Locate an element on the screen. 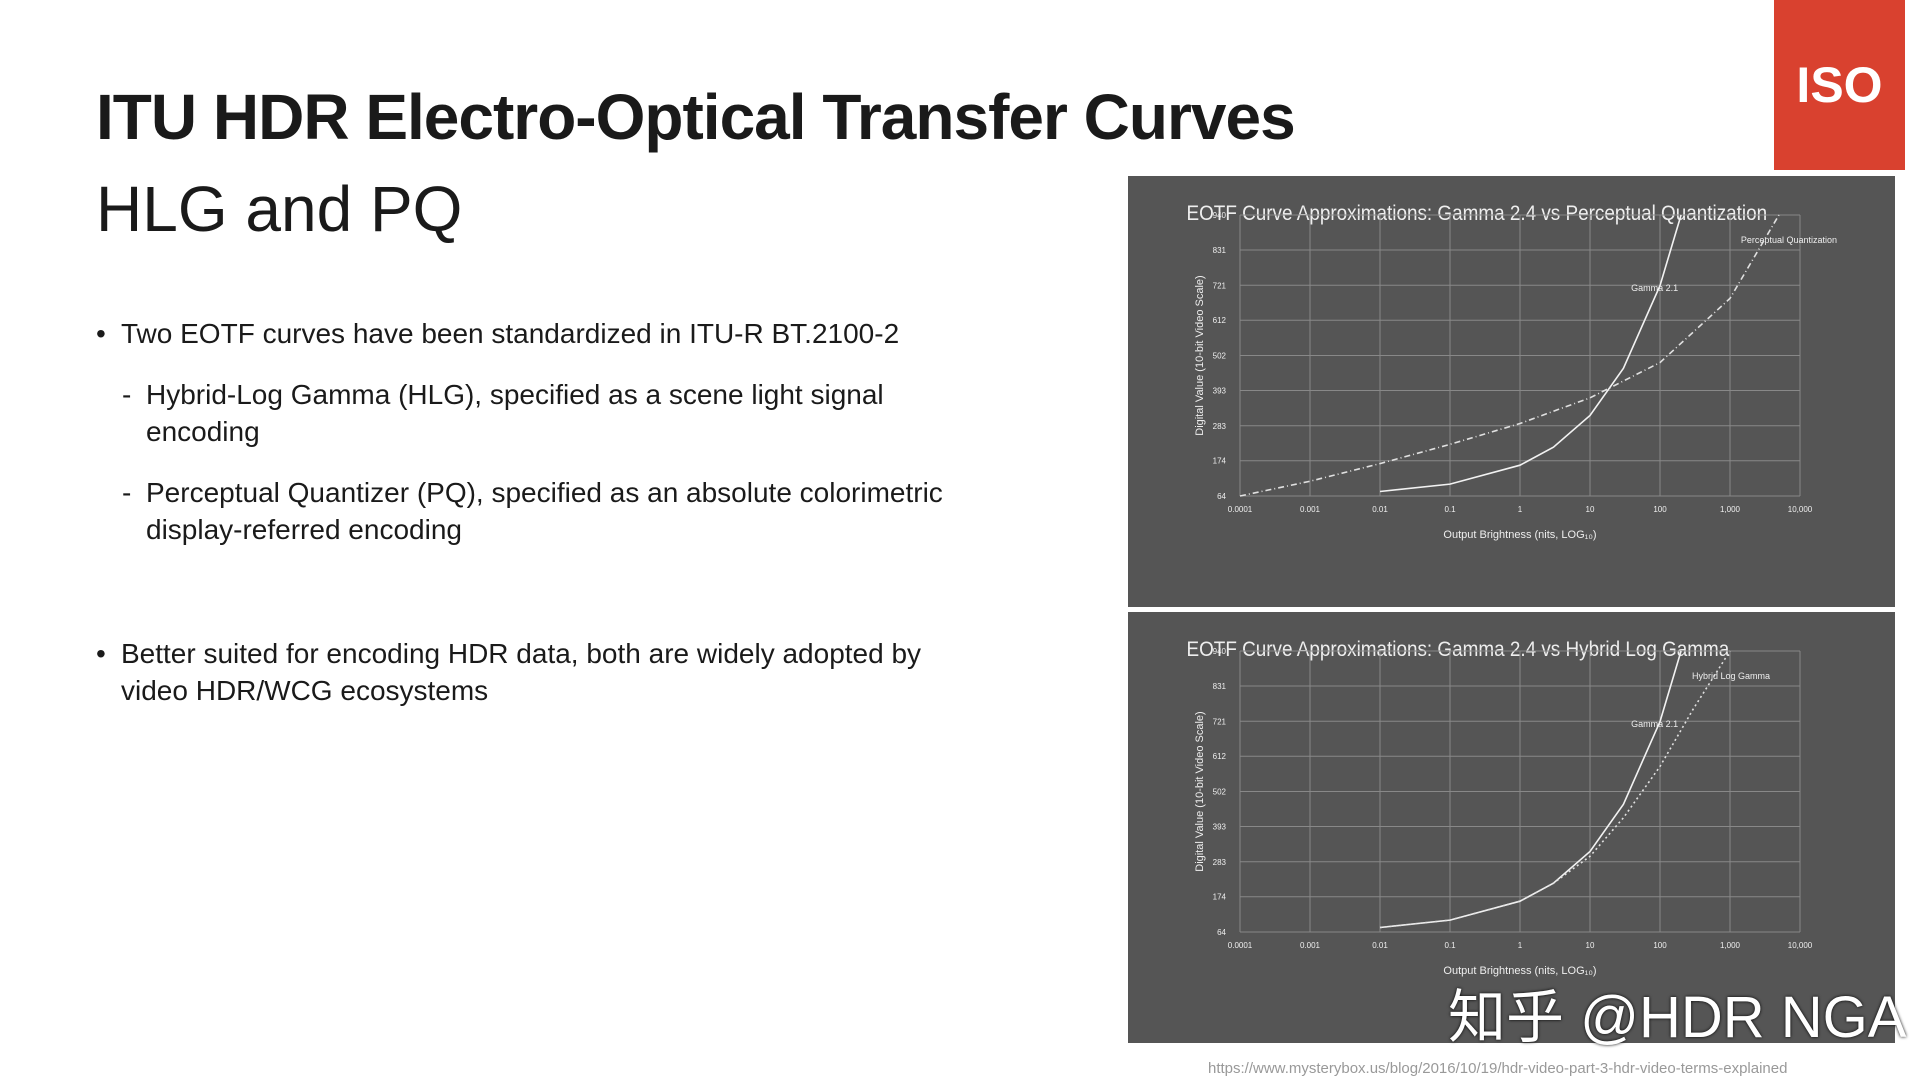 Image resolution: width=1920 pixels, height=1080 pixels. series-label: Perceptual Quantization is located at coordinates (1789, 240).